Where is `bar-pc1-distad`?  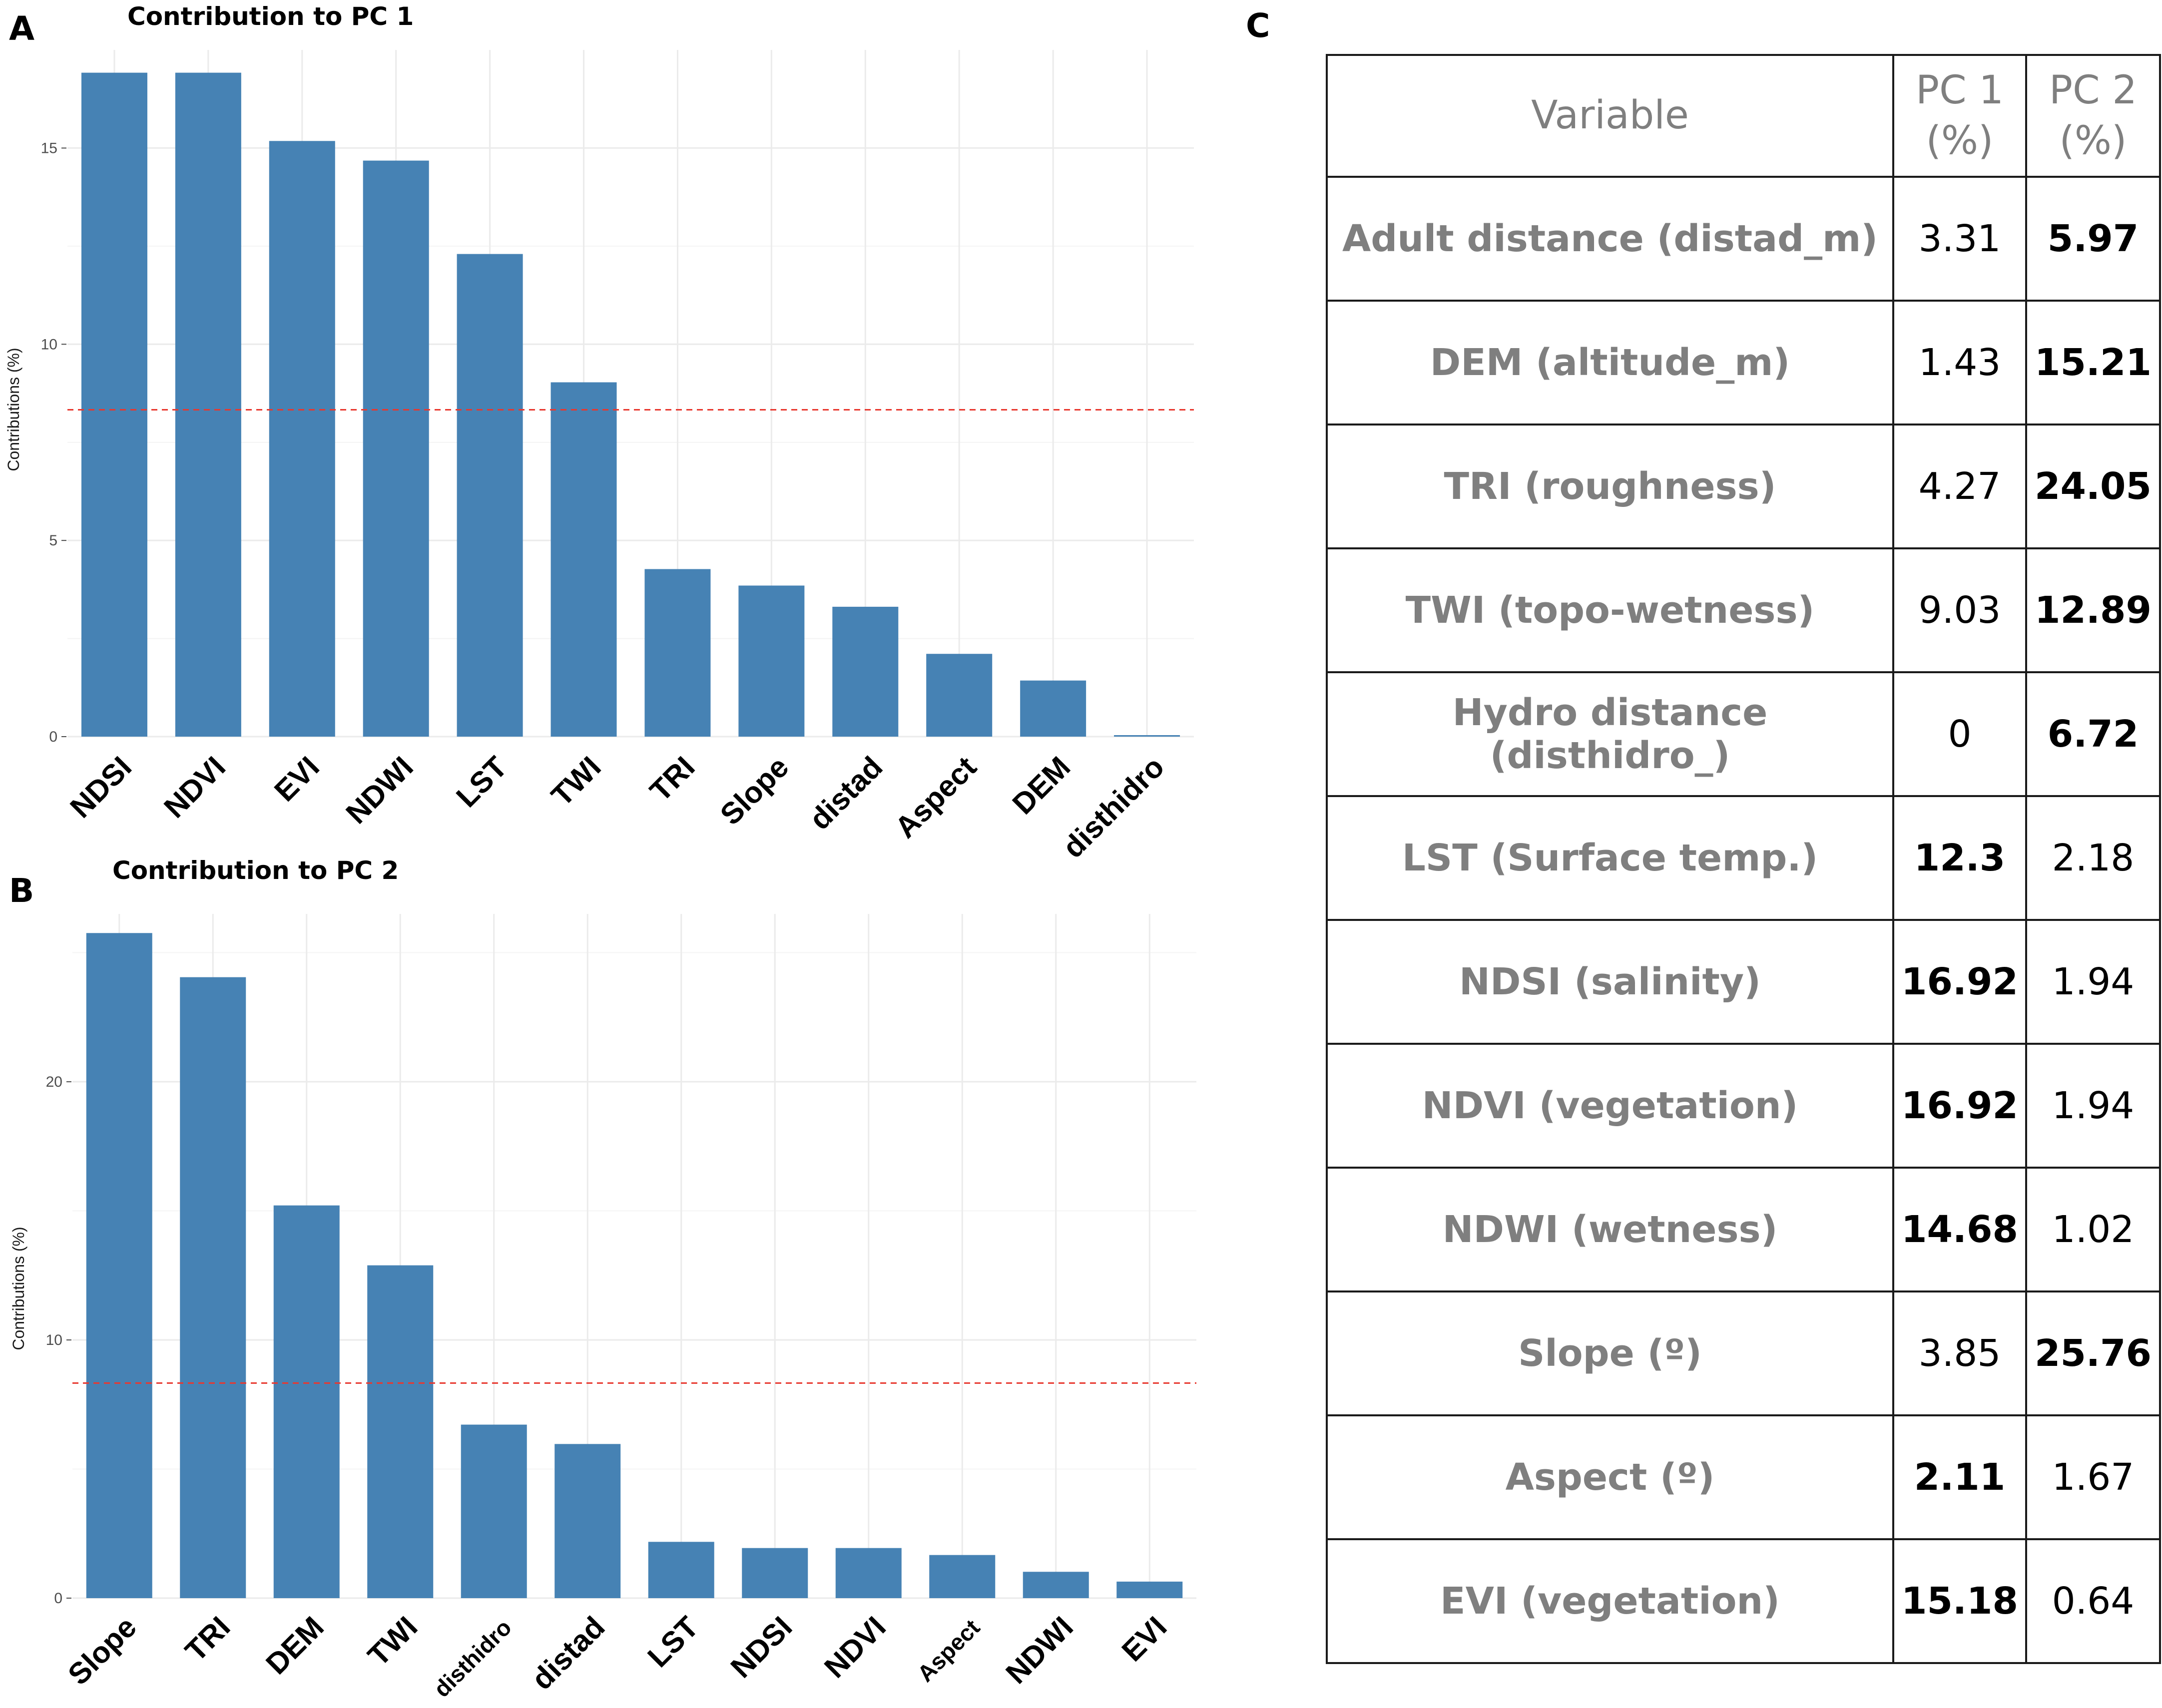
bar-pc1-distad is located at coordinates (865, 671).